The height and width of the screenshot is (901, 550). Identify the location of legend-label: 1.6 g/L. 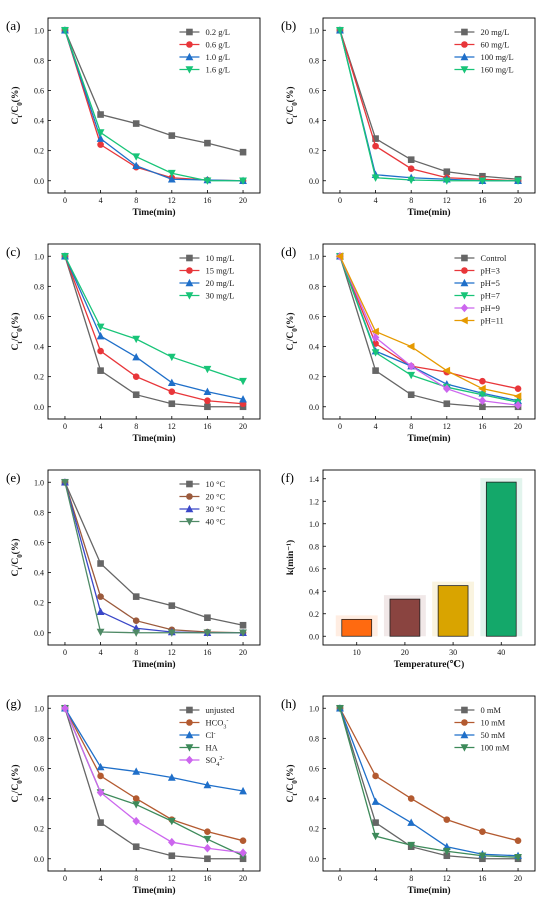
(217, 70).